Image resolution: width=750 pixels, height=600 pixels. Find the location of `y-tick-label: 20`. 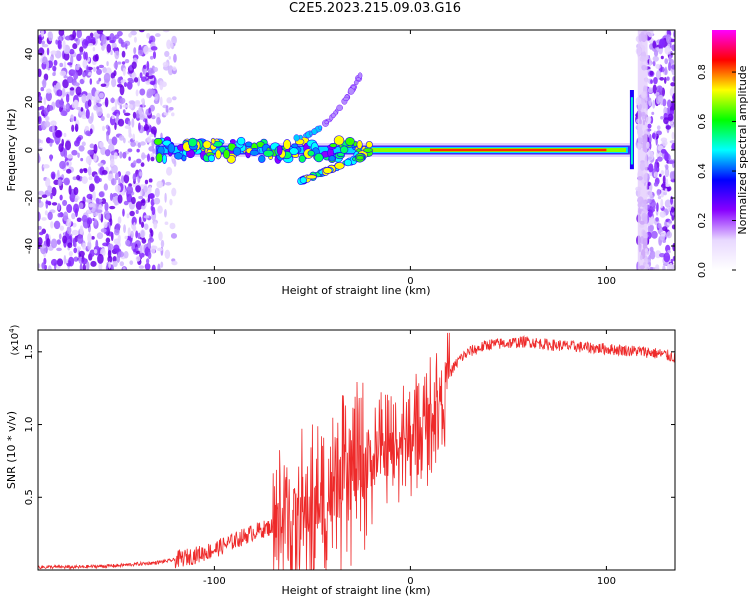

y-tick-label: 20 is located at coordinates (29, 102).